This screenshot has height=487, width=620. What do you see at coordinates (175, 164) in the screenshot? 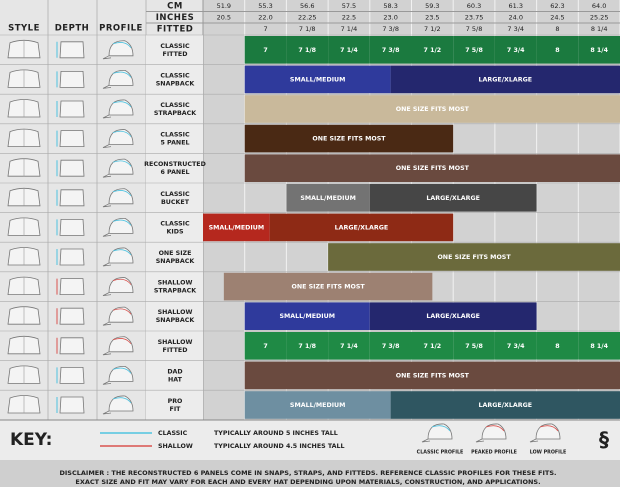
I see `hat-name: RECONSTRUCTED` at bounding box center [175, 164].